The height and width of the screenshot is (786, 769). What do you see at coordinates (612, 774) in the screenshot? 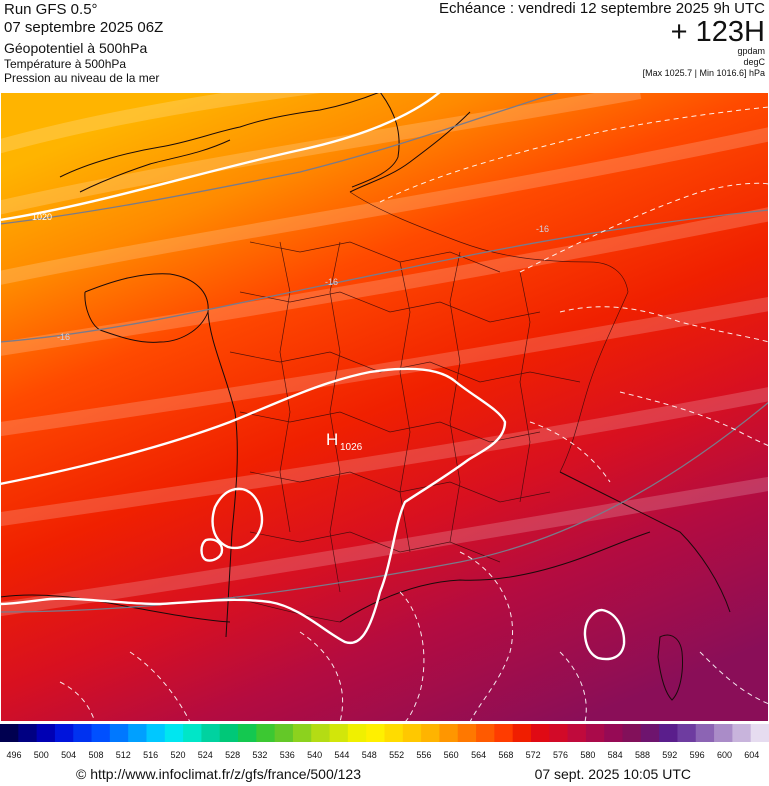
I see `generation-time: 07 sept. 2025 10:05 UTC` at bounding box center [612, 774].